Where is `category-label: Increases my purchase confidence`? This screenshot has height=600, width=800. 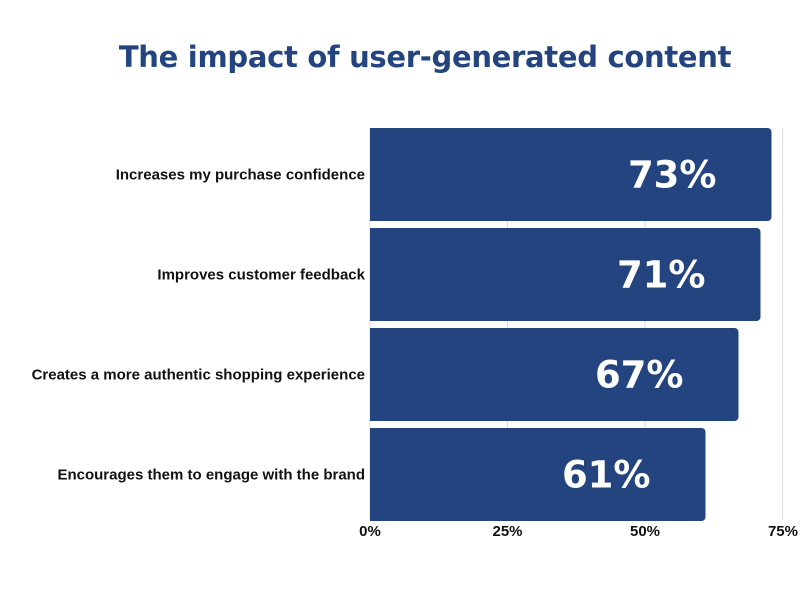
category-label: Increases my purchase confidence is located at coordinates (240, 175).